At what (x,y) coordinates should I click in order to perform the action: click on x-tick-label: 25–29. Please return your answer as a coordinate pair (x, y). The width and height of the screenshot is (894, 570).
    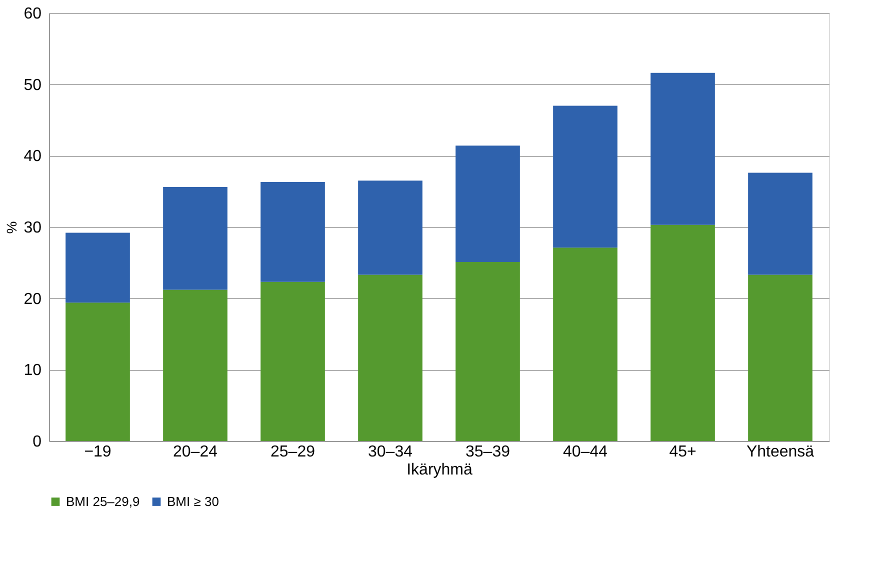
    Looking at the image, I should click on (293, 452).